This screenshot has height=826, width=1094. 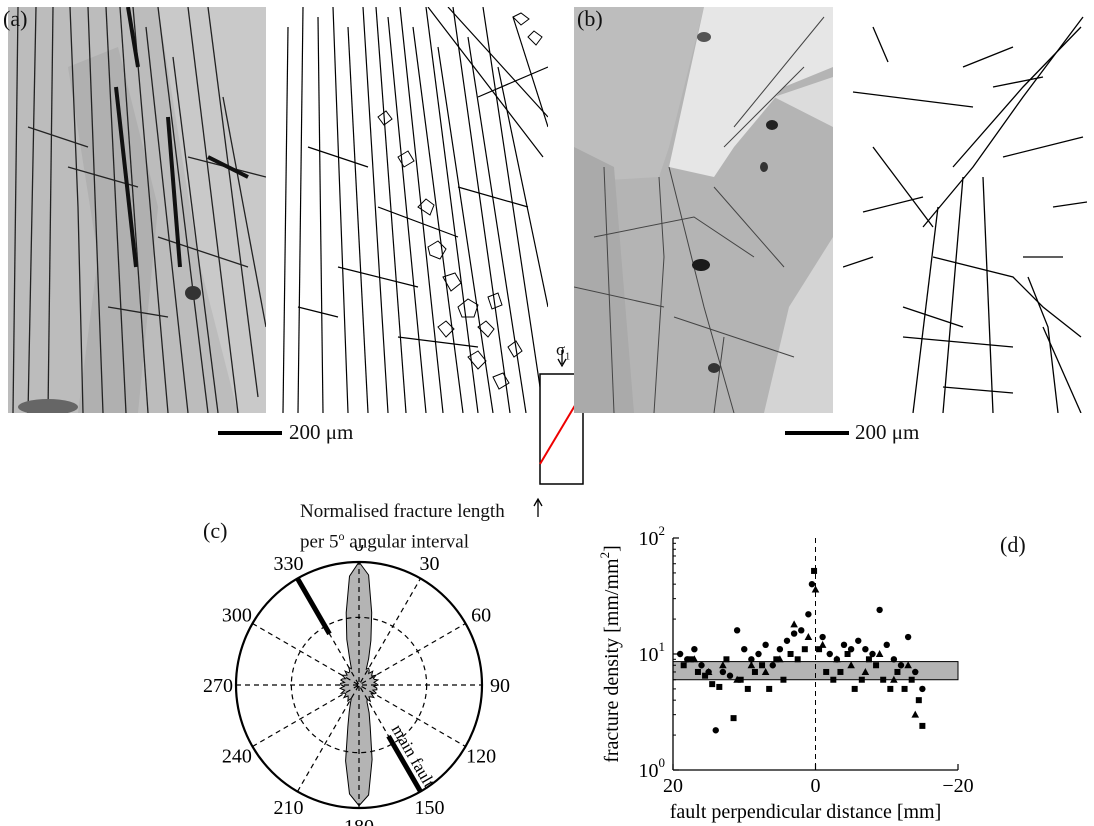 What do you see at coordinates (15, 18) in the screenshot?
I see `panel-a-label: (a)` at bounding box center [15, 18].